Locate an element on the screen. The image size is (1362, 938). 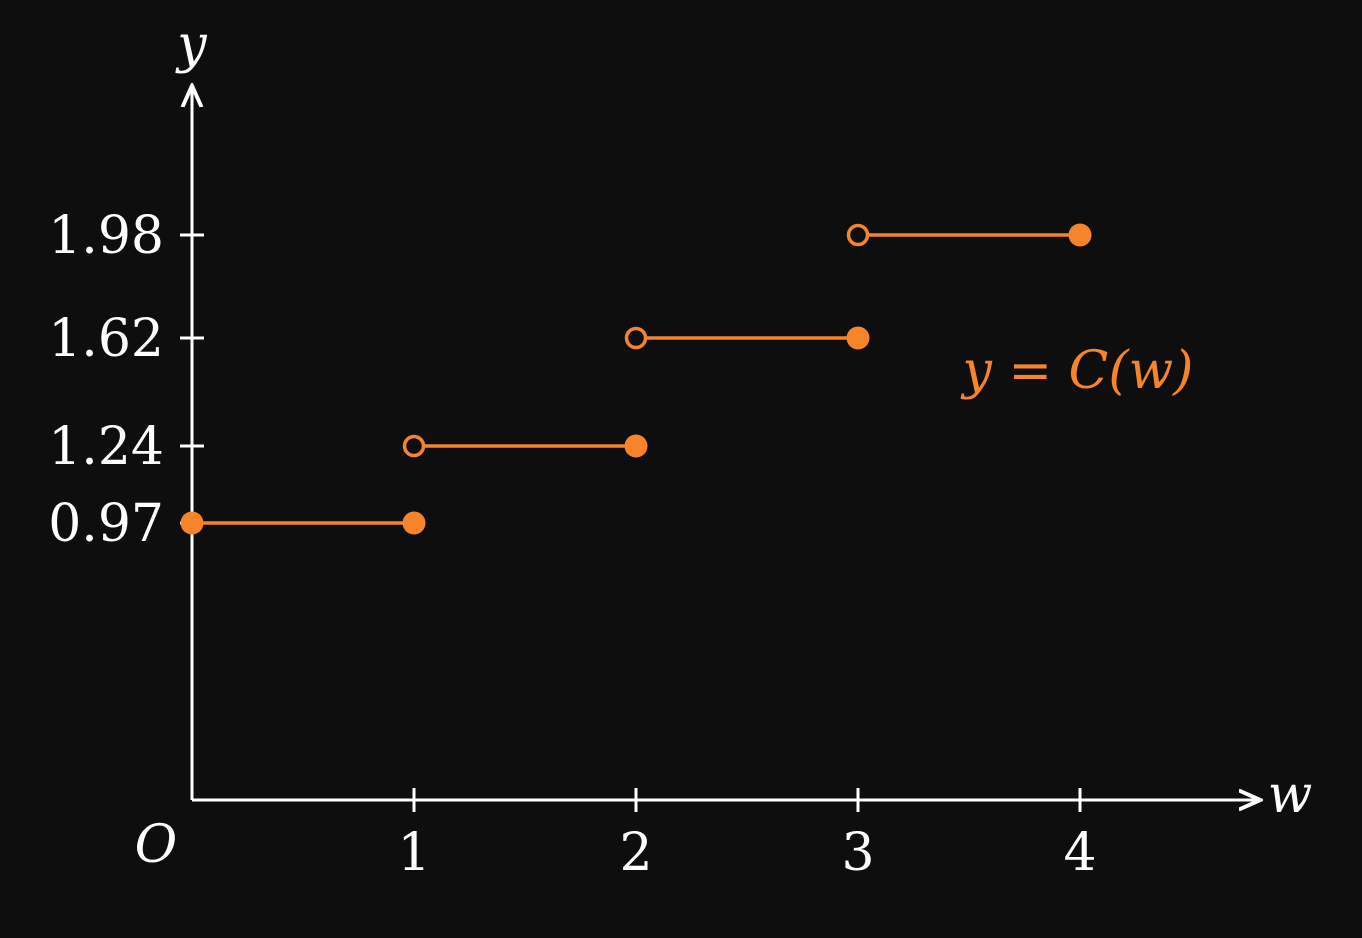
y-ticks: 0.97 1.24 1.62 1.98 is located at coordinates (126, 380).